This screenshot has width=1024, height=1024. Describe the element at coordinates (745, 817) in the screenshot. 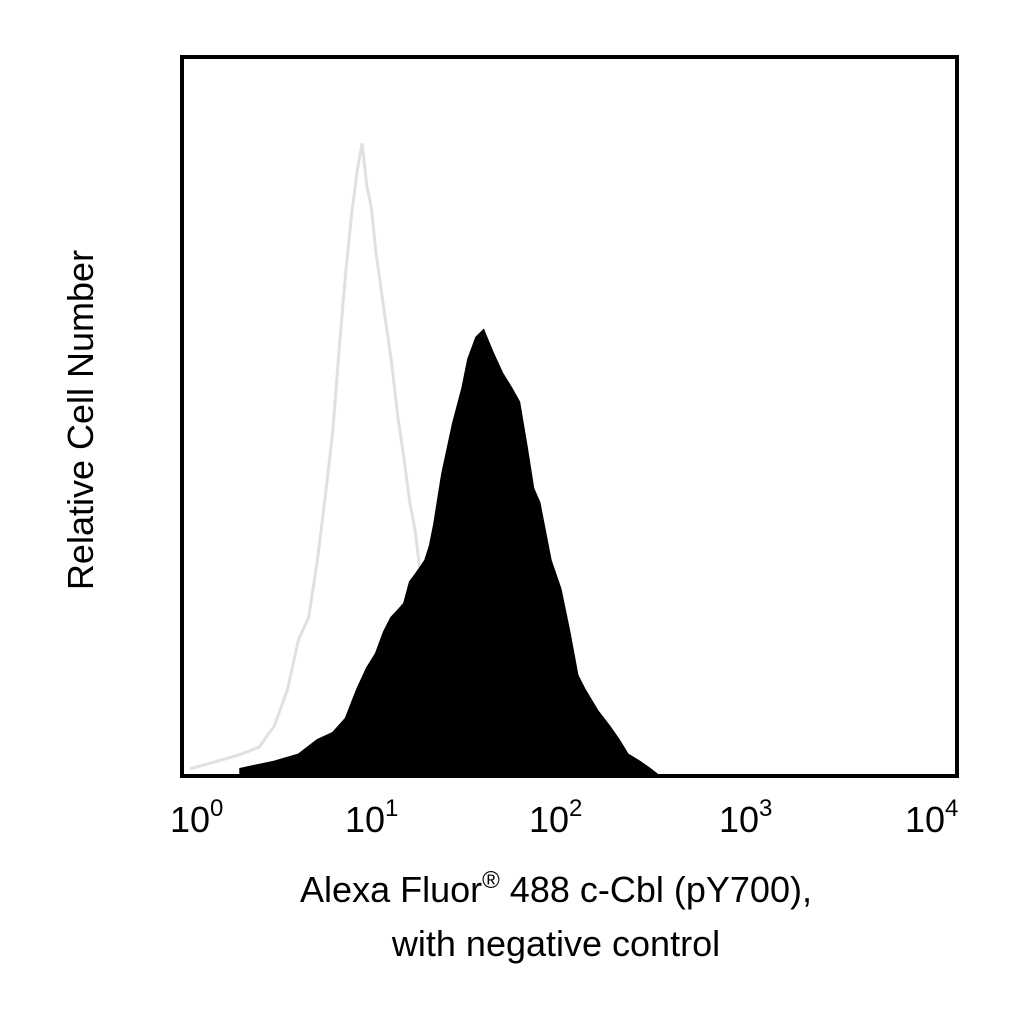

I see `x-tick-label-3: 10³` at that location.